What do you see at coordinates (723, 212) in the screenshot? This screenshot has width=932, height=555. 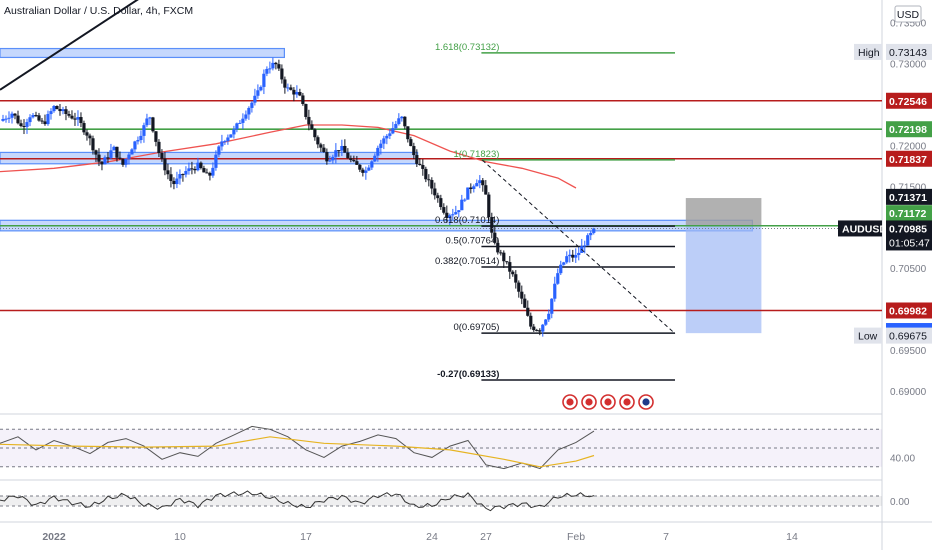 I see `position-stop-zone` at bounding box center [723, 212].